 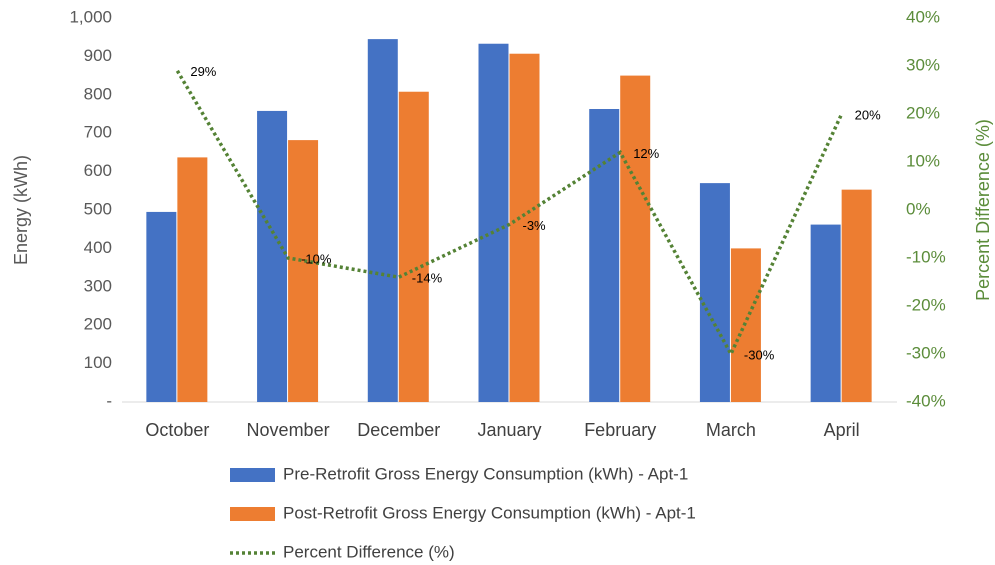 I want to click on y-tick-label: 100, so click(x=98, y=362).